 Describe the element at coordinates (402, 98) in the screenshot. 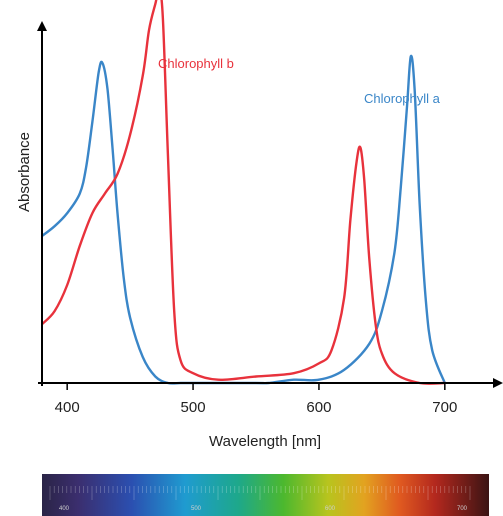

I see `series-label-chlorophyll-a: Chlorophyll a` at that location.